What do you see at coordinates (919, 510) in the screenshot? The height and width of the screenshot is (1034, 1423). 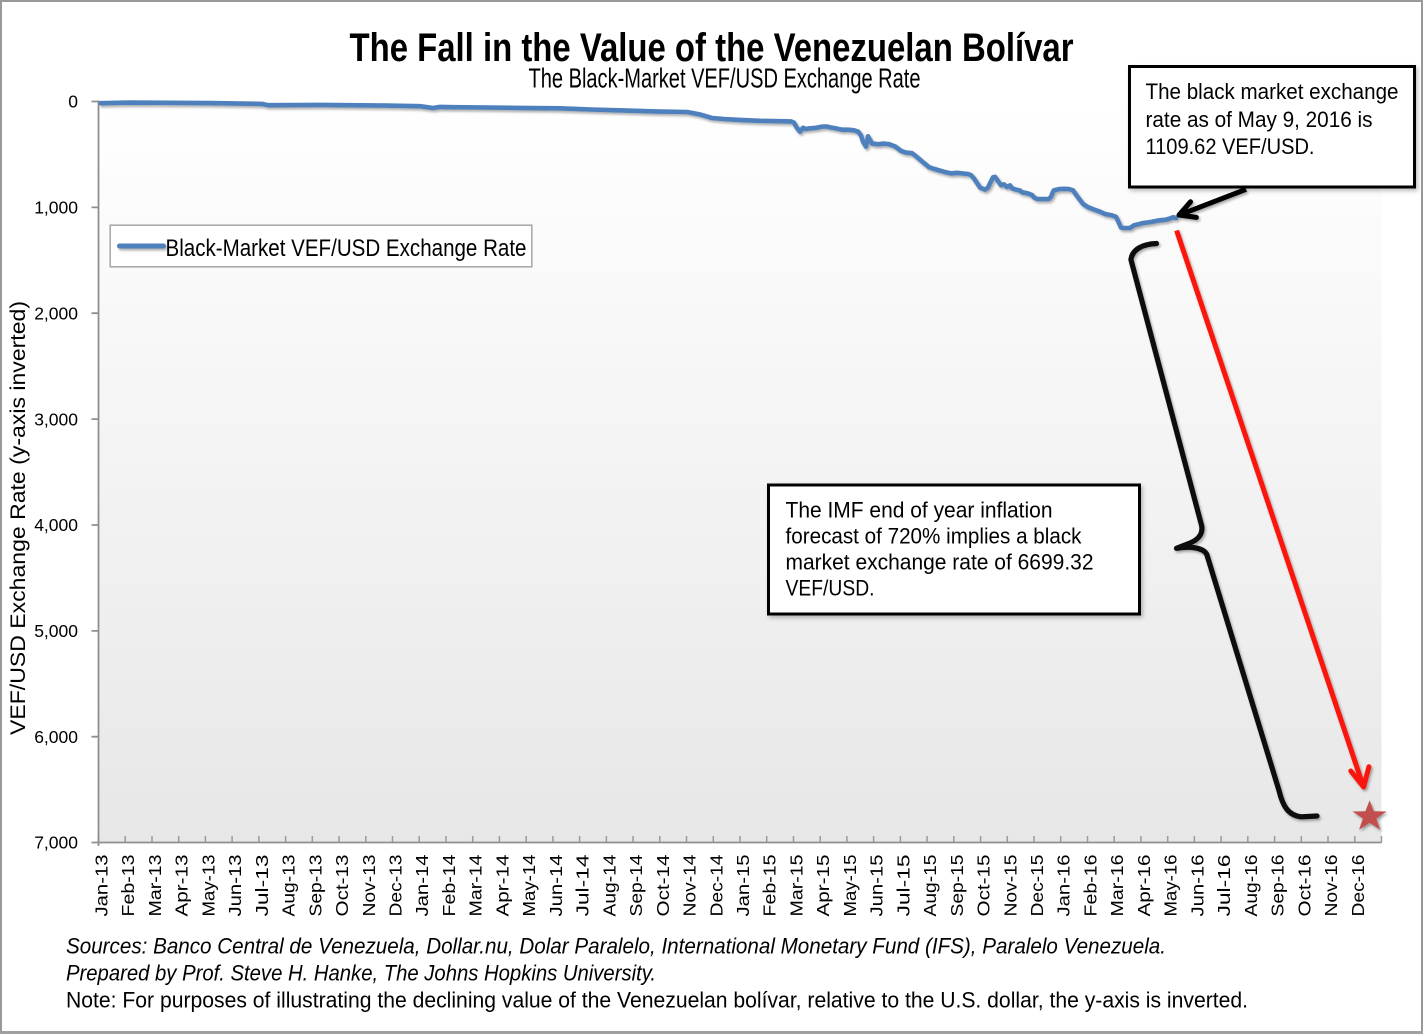 I see `svg-text: The IMF end of year inflation` at bounding box center [919, 510].